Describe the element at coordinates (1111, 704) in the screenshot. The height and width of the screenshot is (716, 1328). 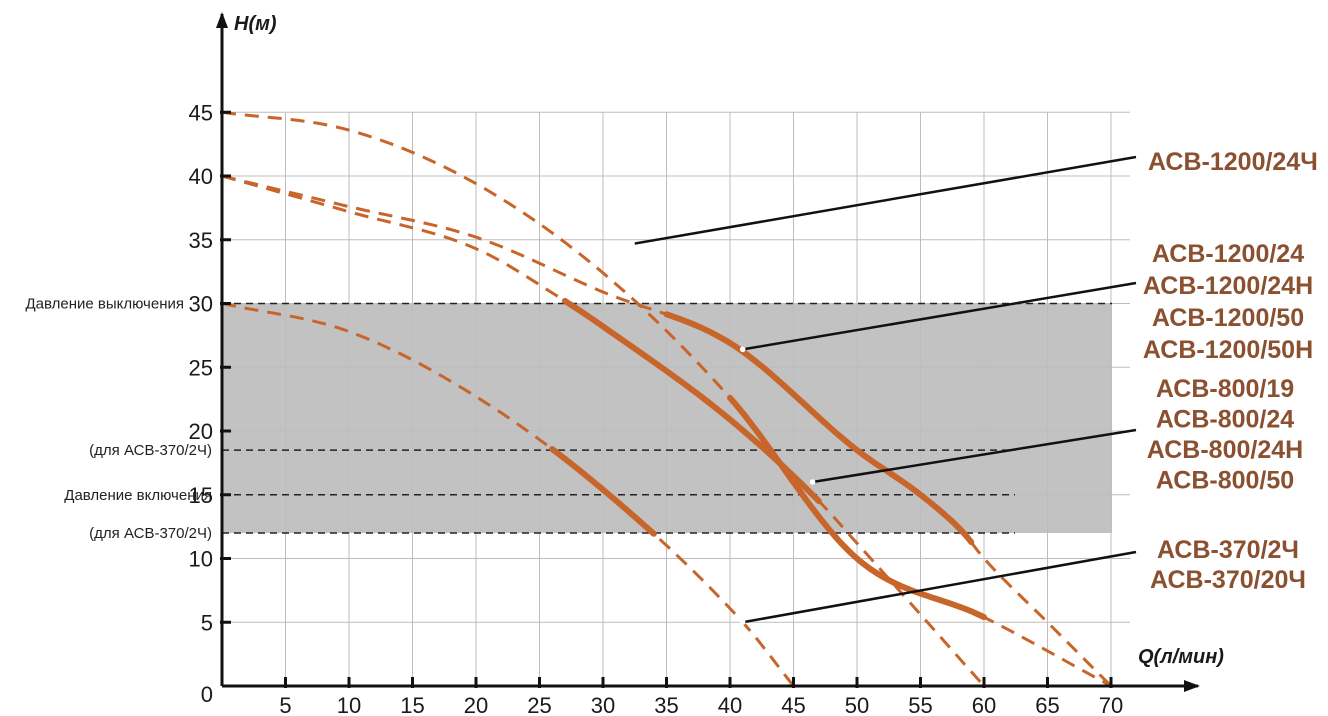
I see `x-tick-label: 70` at that location.